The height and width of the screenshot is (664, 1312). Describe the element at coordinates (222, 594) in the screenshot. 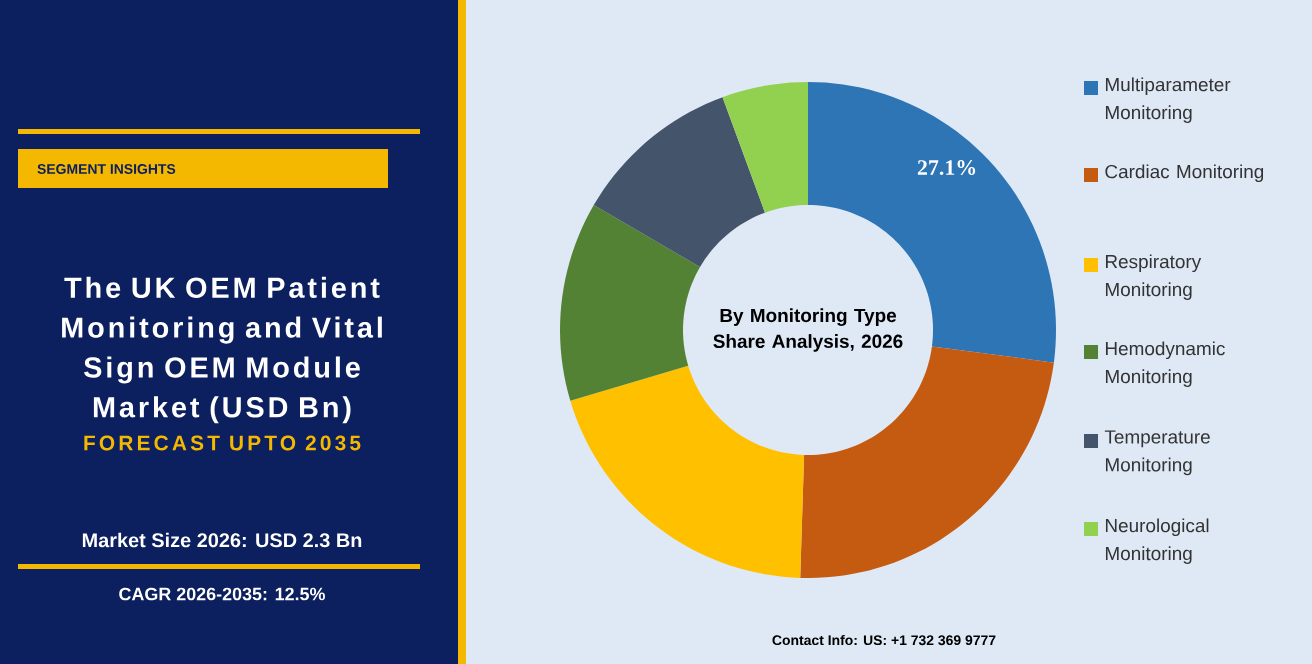

I see `text: CAGR 2026-2035: 12.5%` at that location.